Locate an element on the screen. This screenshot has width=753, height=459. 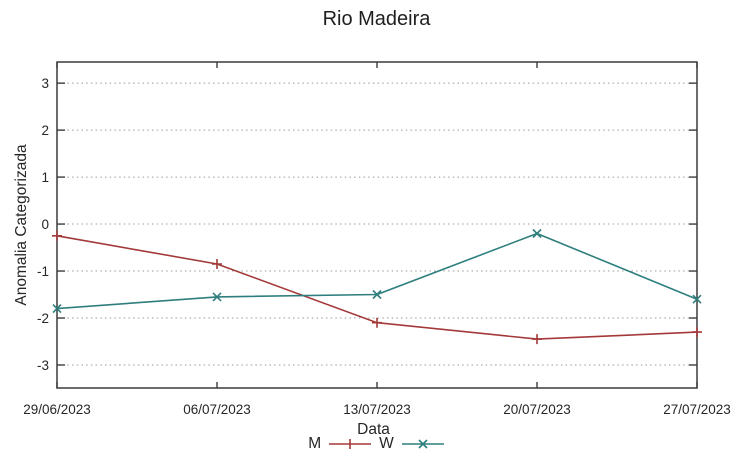
y-tick-label: -2 is located at coordinates (43, 318).